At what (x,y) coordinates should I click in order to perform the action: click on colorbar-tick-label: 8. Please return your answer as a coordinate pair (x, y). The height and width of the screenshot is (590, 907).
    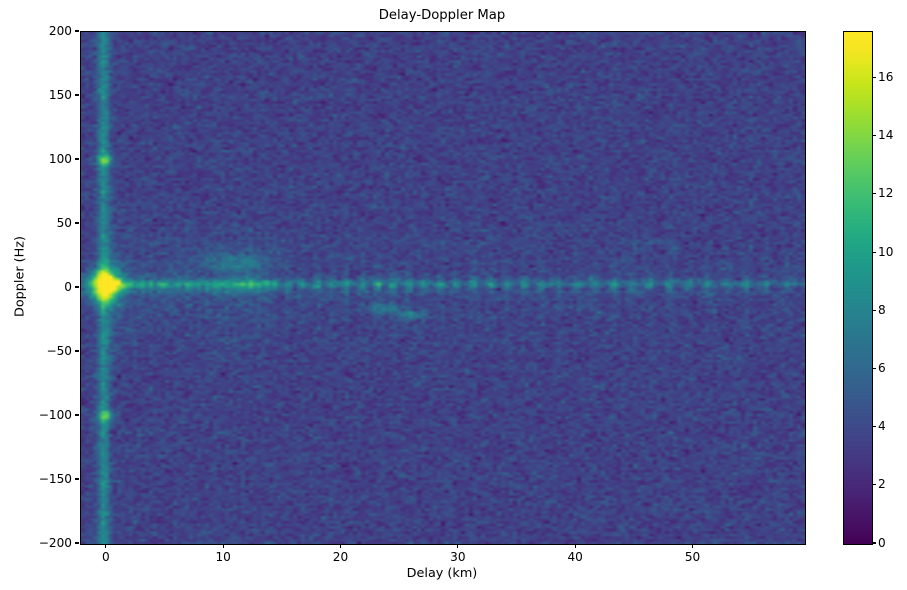
    Looking at the image, I should click on (882, 309).